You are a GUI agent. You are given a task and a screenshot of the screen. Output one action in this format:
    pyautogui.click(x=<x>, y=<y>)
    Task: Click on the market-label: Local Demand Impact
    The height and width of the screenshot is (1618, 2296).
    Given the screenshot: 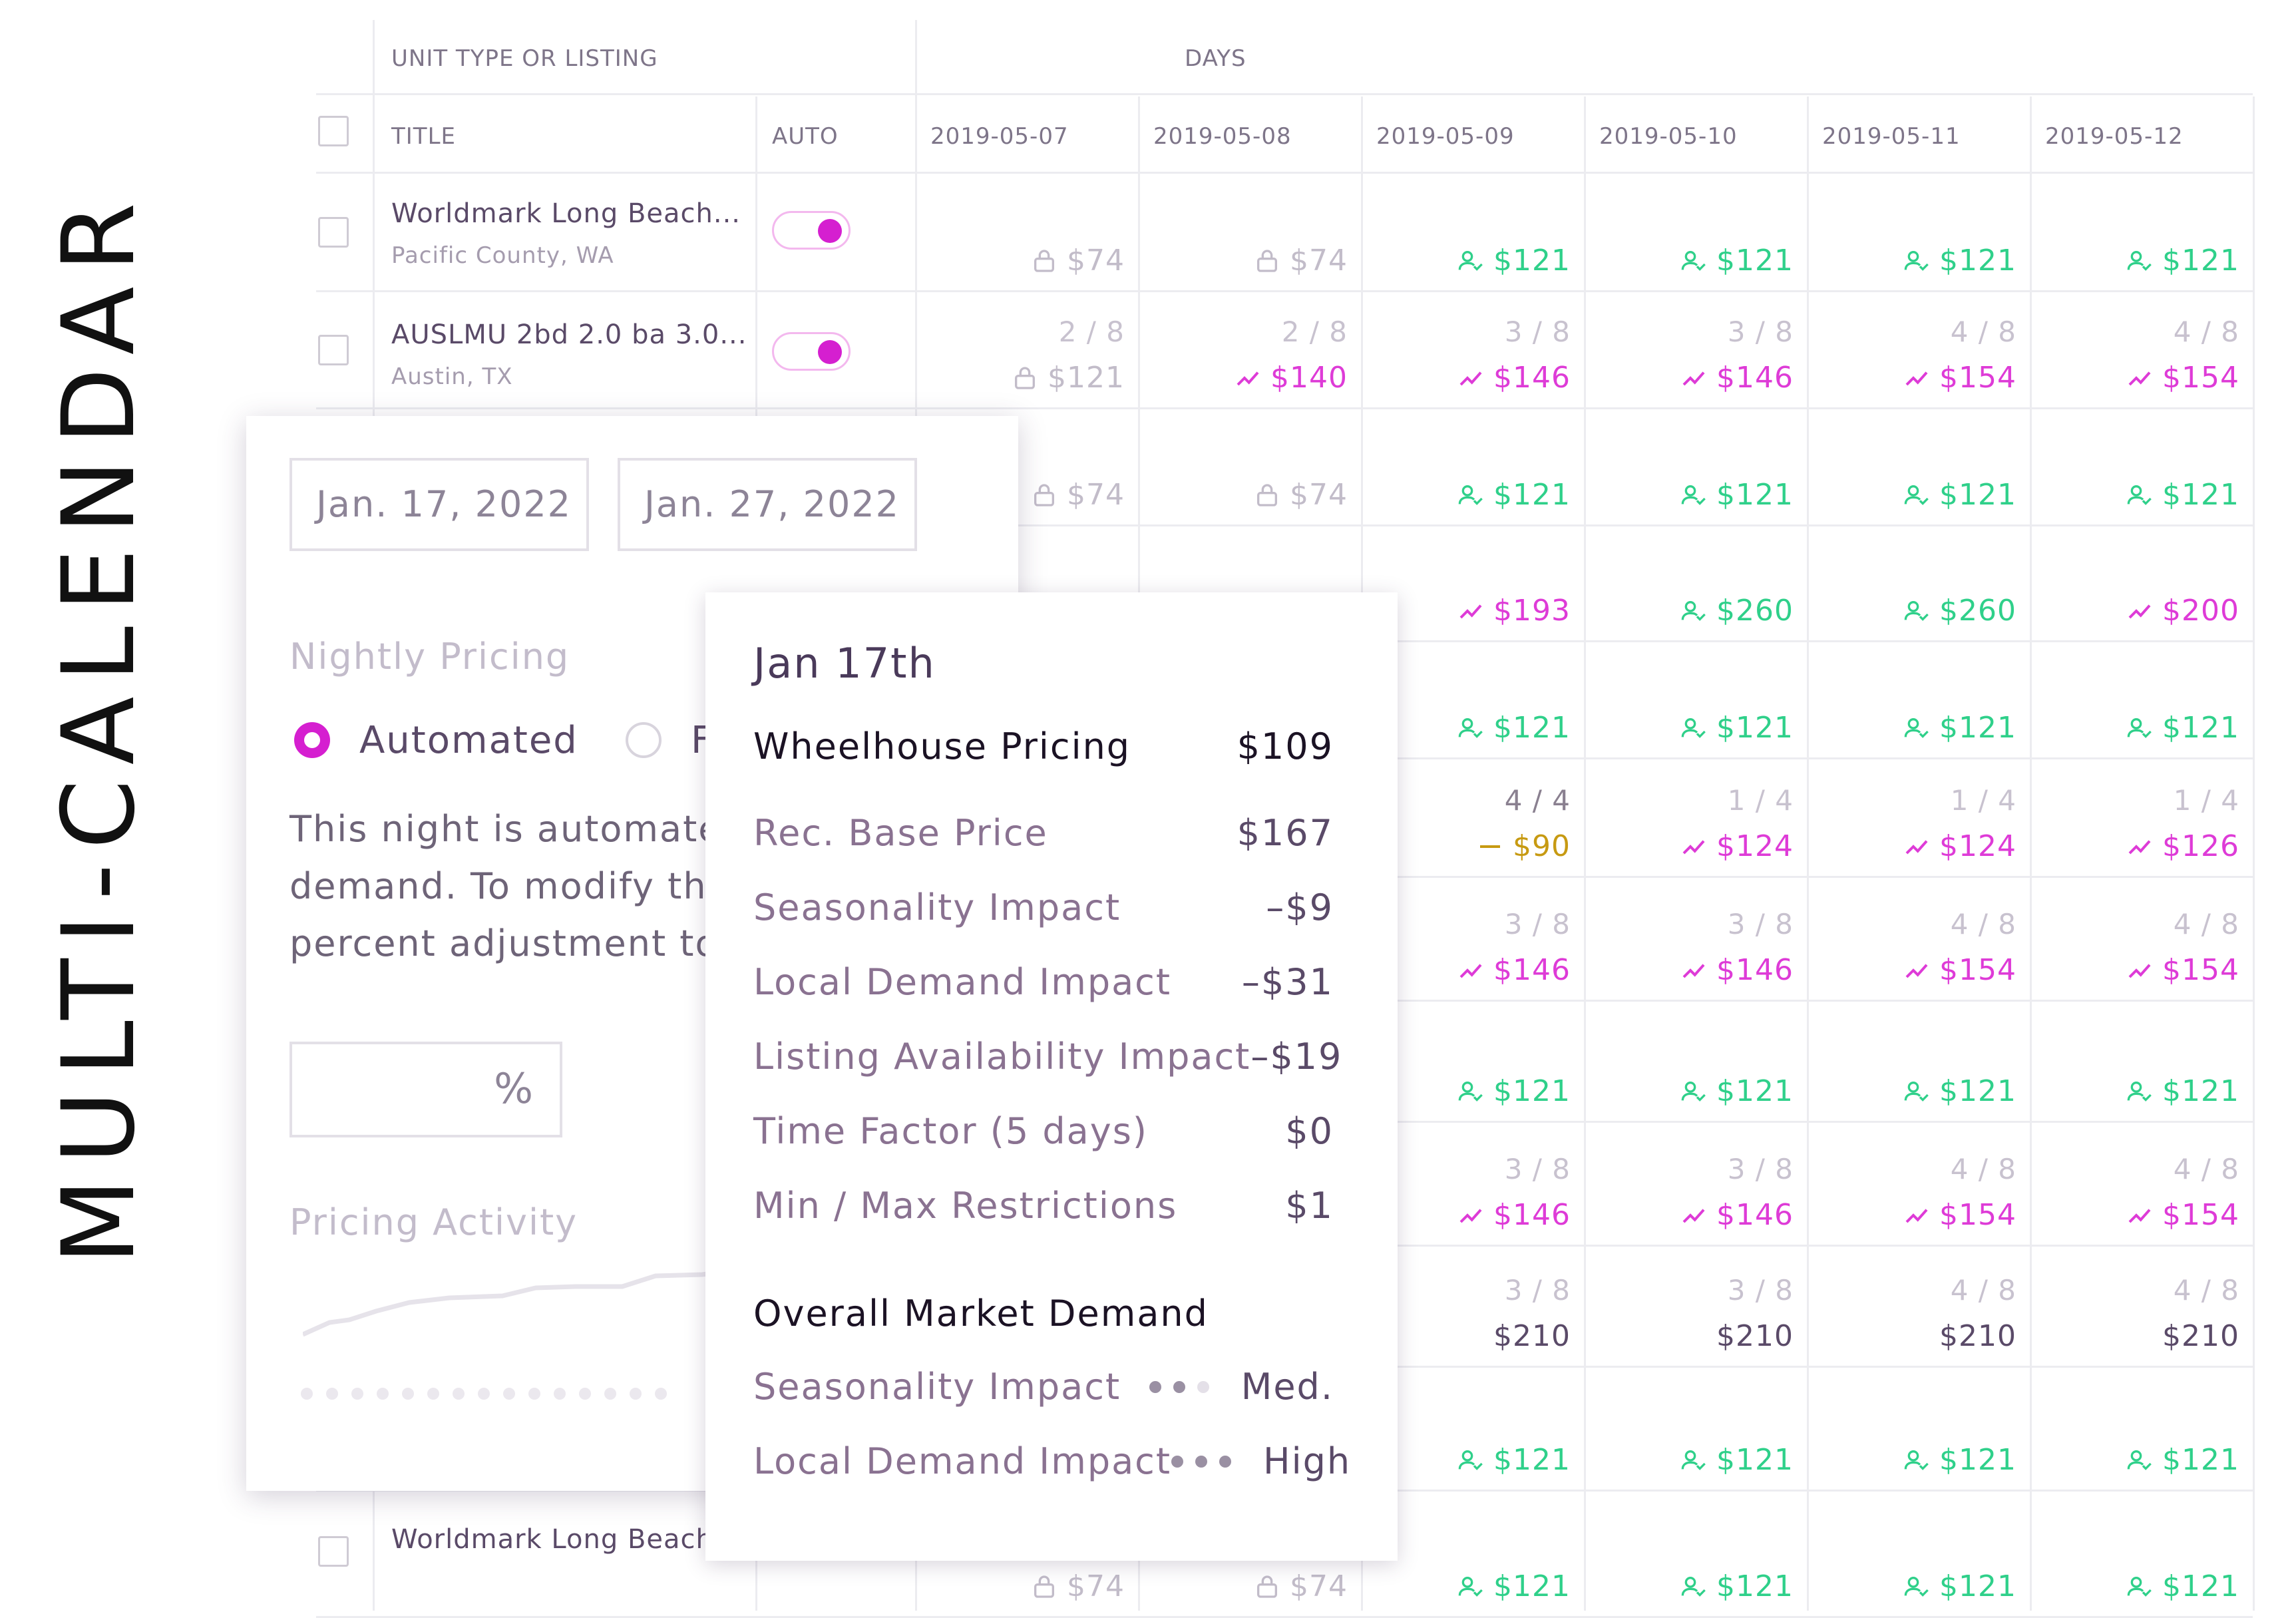 What is the action you would take?
    pyautogui.click(x=962, y=1461)
    